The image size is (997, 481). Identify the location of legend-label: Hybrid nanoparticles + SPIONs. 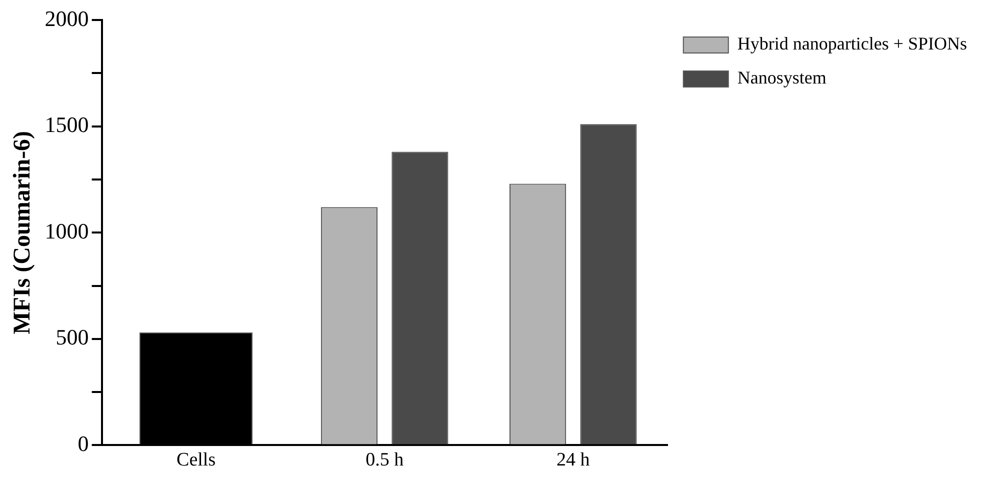
(852, 44).